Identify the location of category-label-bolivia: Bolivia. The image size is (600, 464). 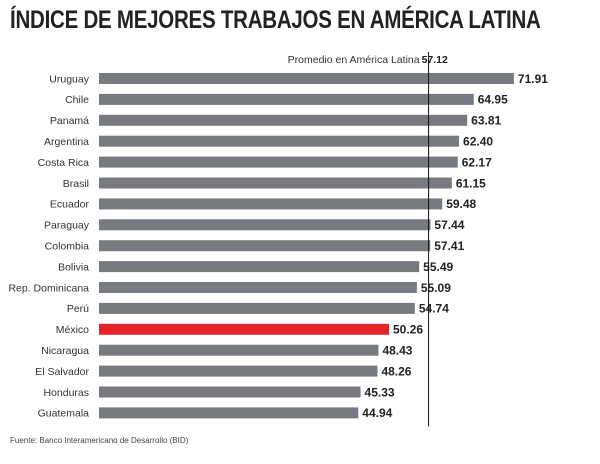
(73, 267).